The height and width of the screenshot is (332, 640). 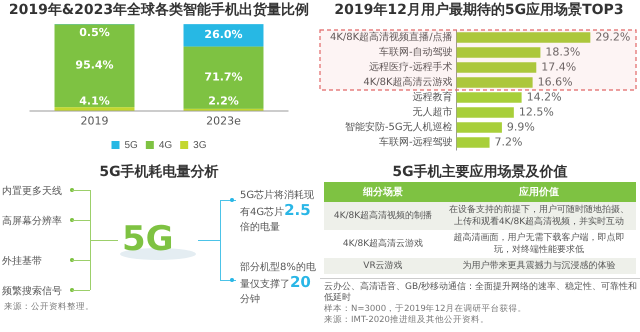 I want to click on data-label: 95.4%, so click(x=94, y=65).